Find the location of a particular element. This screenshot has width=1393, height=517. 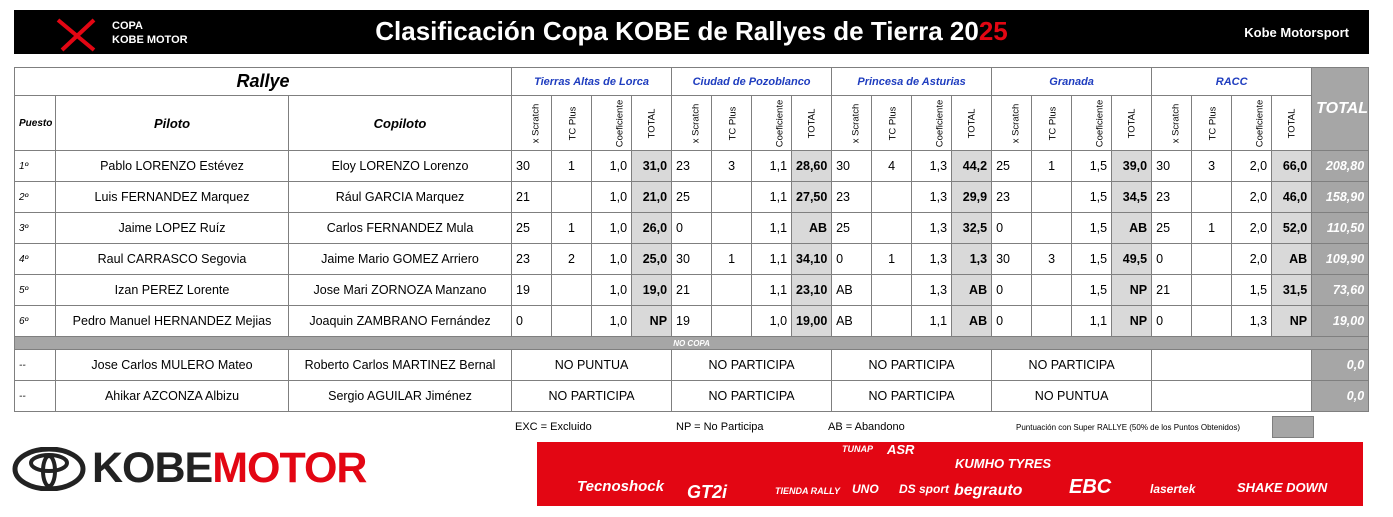

sponsor: KUMHO TYRES is located at coordinates (1003, 463).